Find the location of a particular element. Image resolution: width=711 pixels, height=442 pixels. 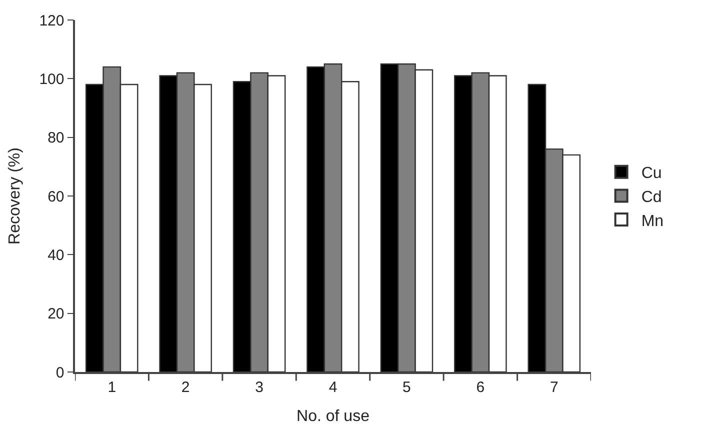

x-tick-label: 3 is located at coordinates (259, 387).